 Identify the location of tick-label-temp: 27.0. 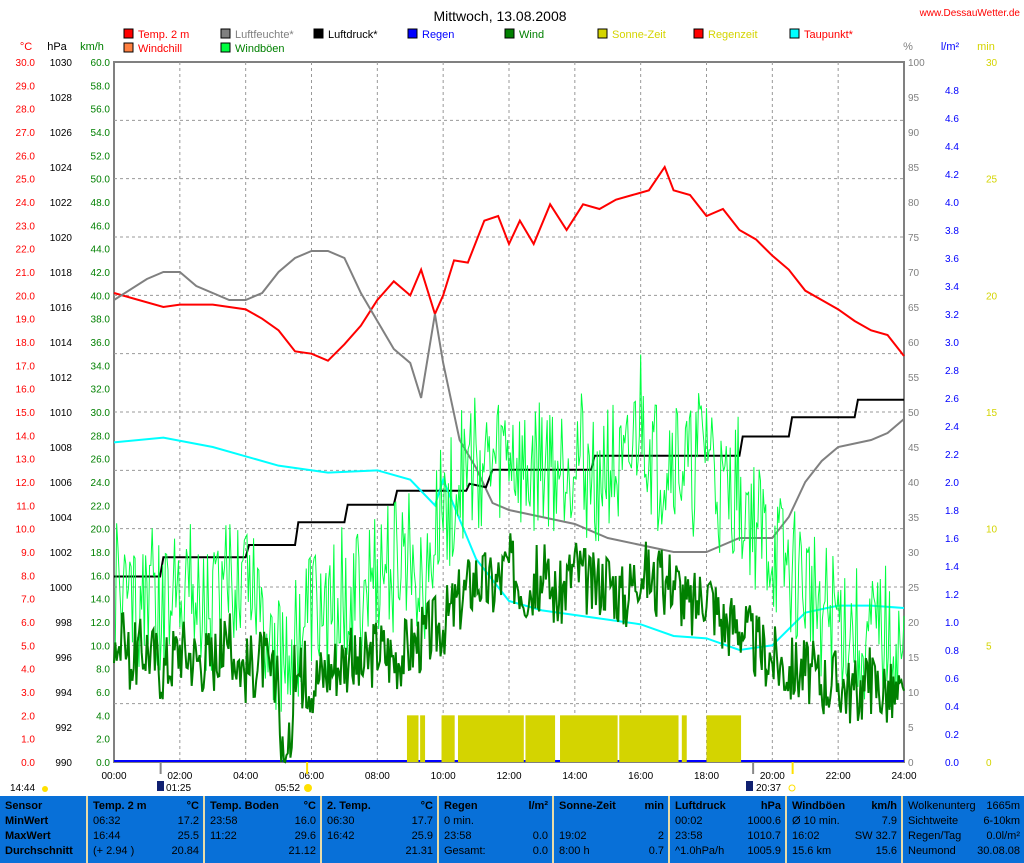
(26, 133).